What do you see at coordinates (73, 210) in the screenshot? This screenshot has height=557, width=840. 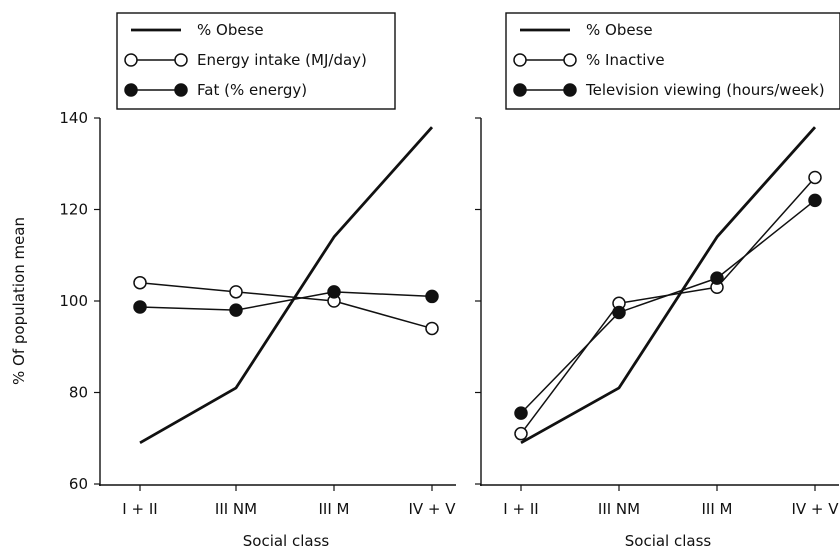 I see `y-tick-label-120: 120` at bounding box center [73, 210].